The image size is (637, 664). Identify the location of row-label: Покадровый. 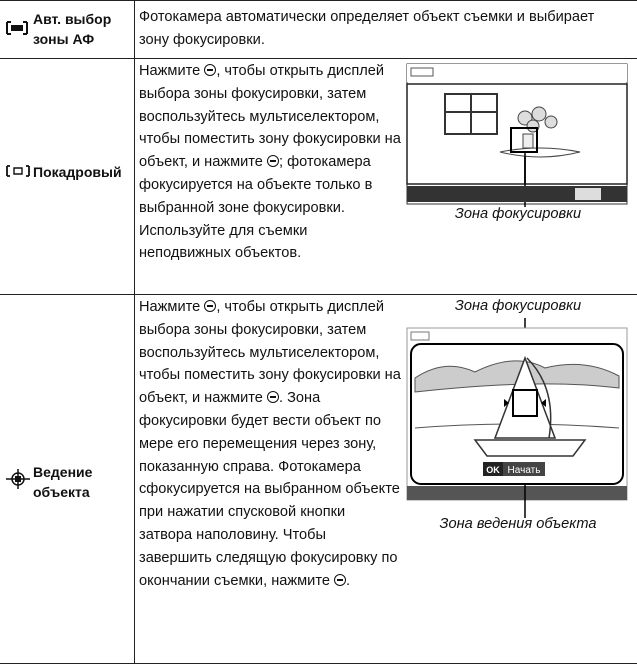
(77, 172).